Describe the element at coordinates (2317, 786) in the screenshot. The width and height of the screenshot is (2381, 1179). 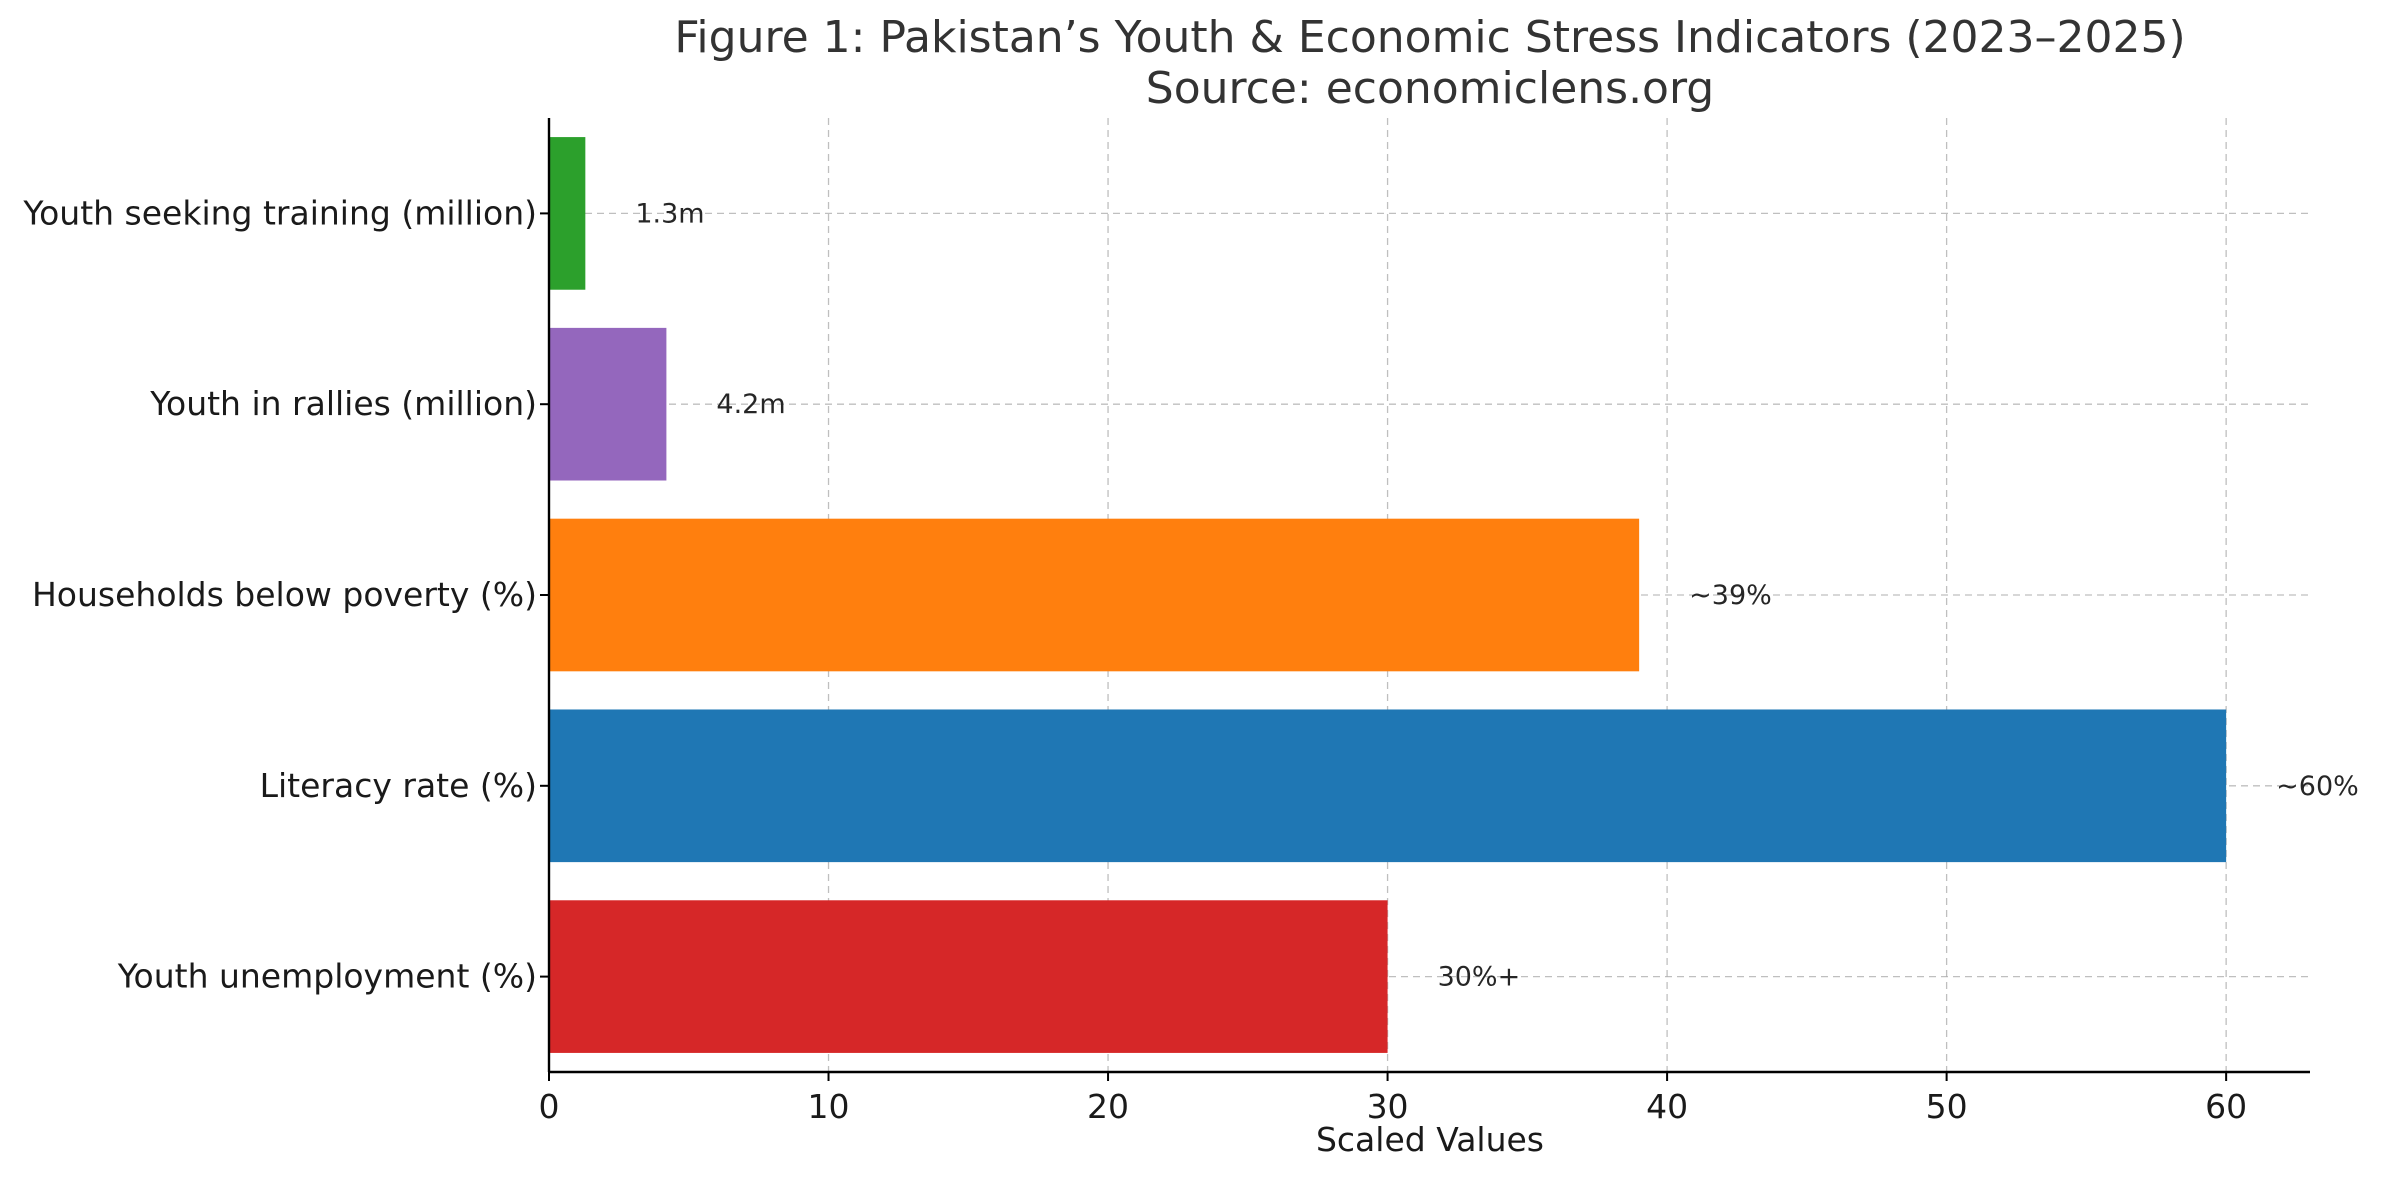
I see `data-label: ~60%` at that location.